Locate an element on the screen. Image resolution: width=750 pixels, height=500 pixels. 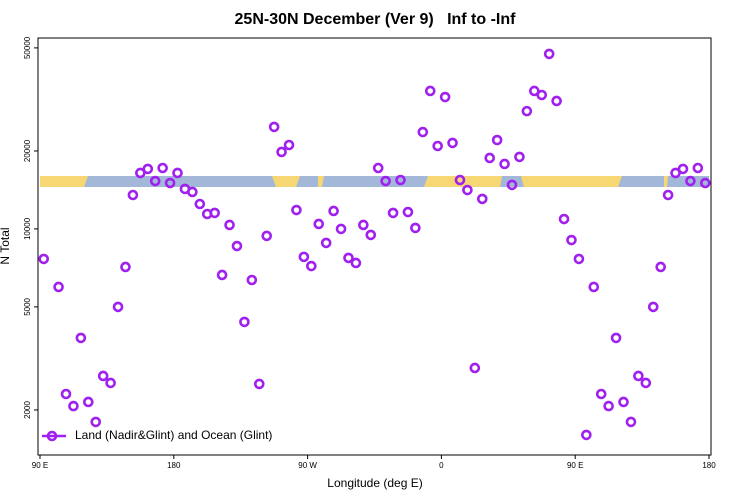
x-tick-label: 90 E is located at coordinates (575, 465).